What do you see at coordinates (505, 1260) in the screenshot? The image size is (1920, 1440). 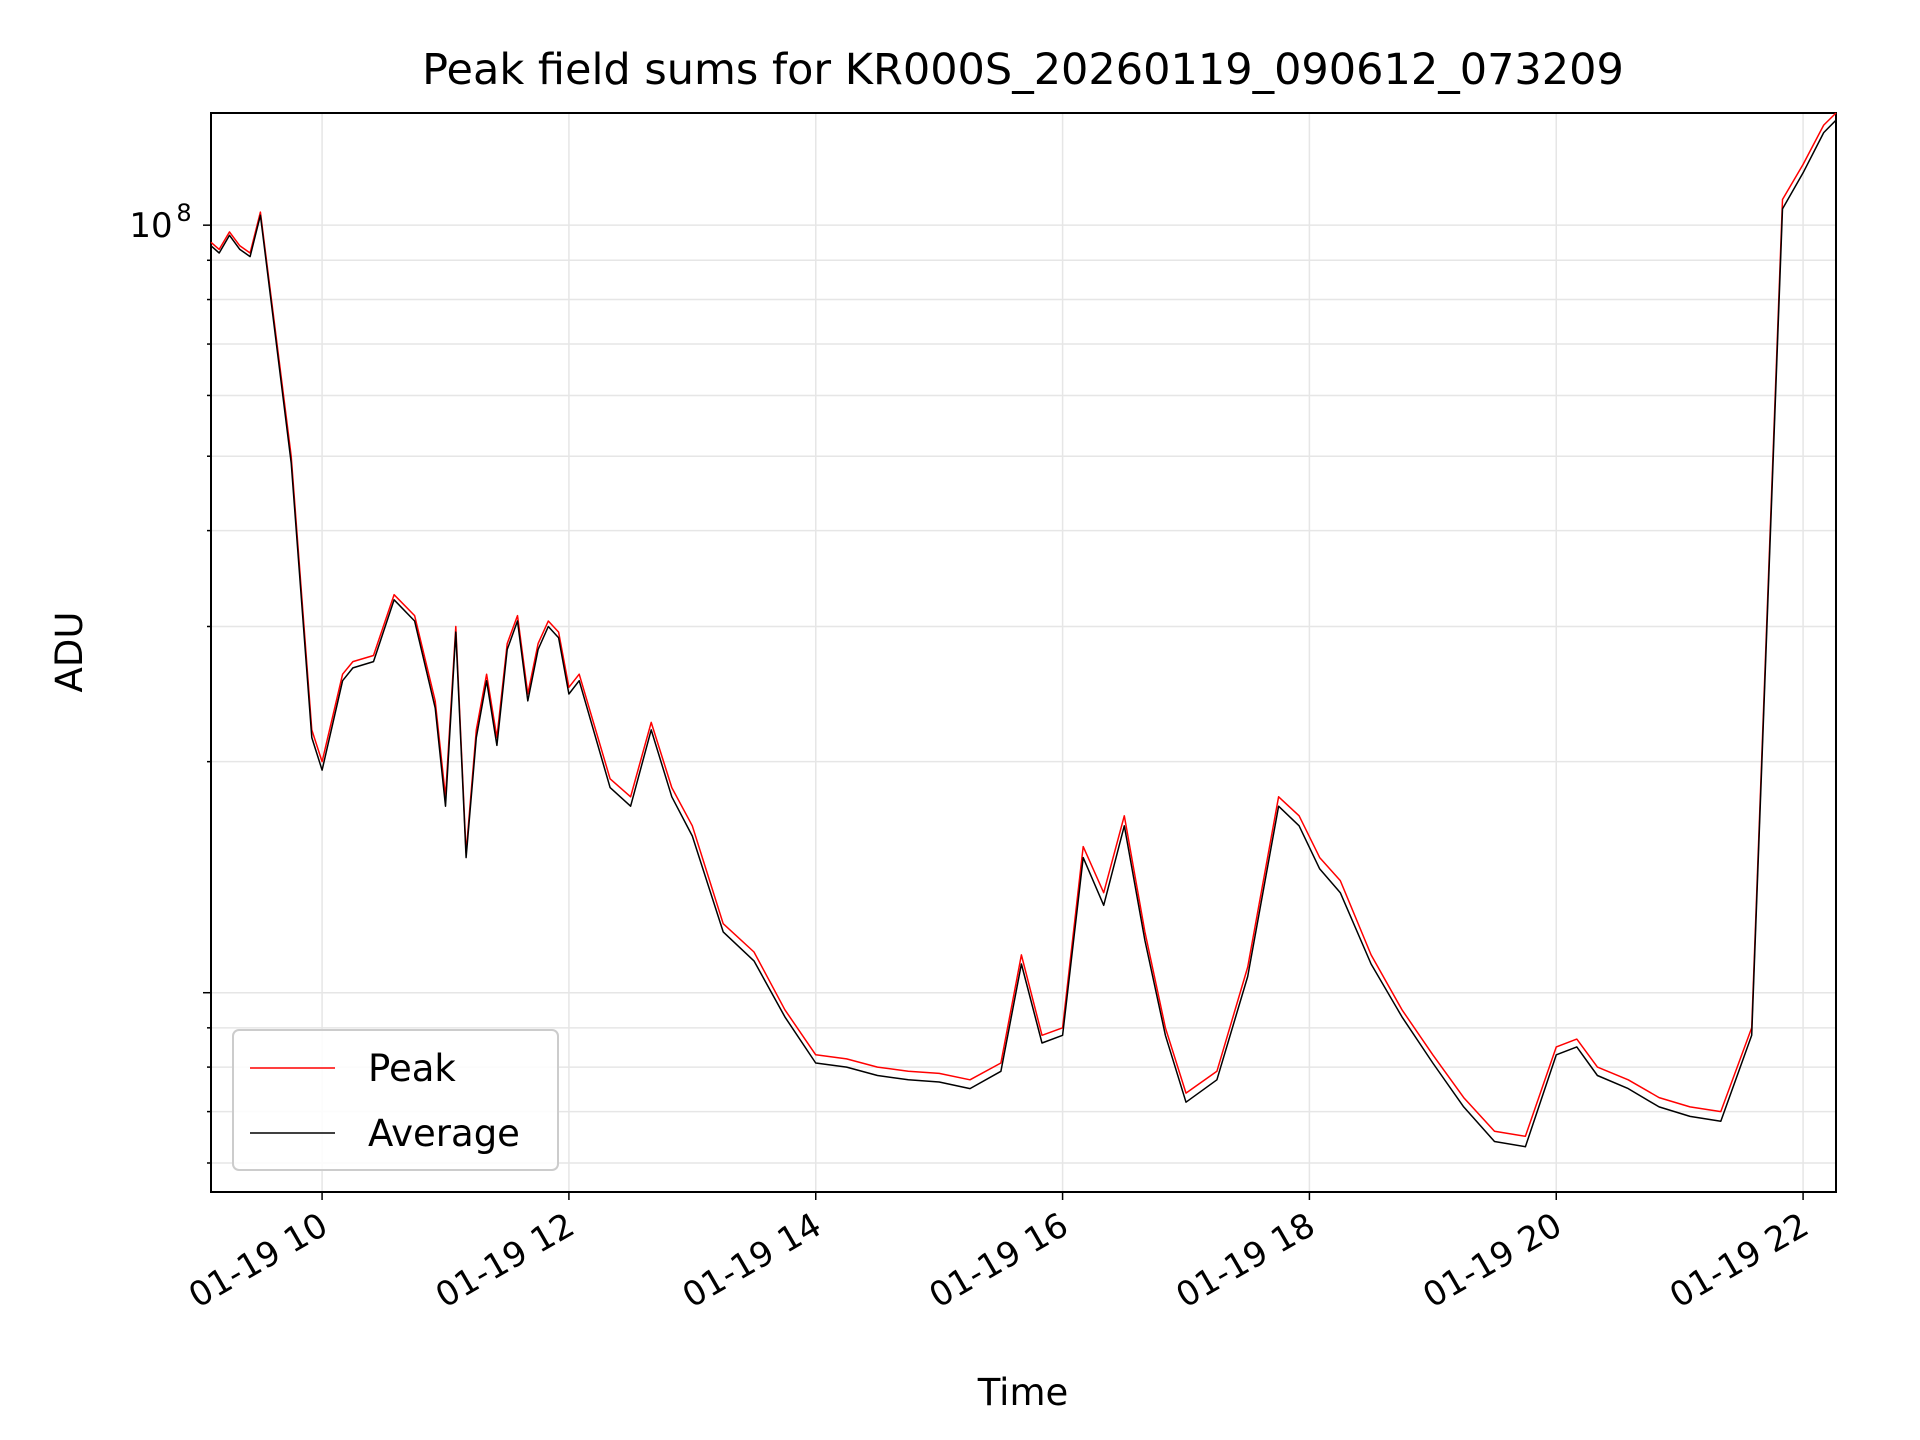 I see `x-tick-label: 01-19 12` at bounding box center [505, 1260].